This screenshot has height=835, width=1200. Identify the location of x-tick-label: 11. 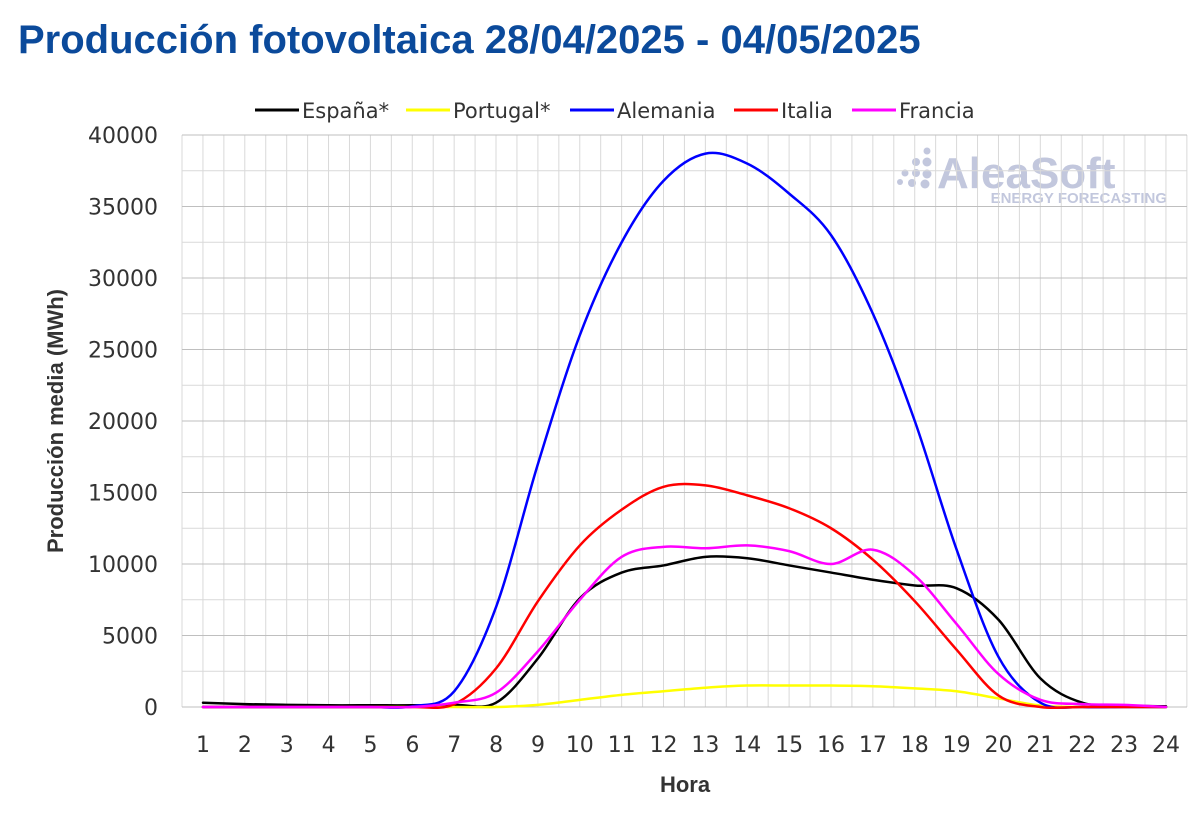
(622, 745).